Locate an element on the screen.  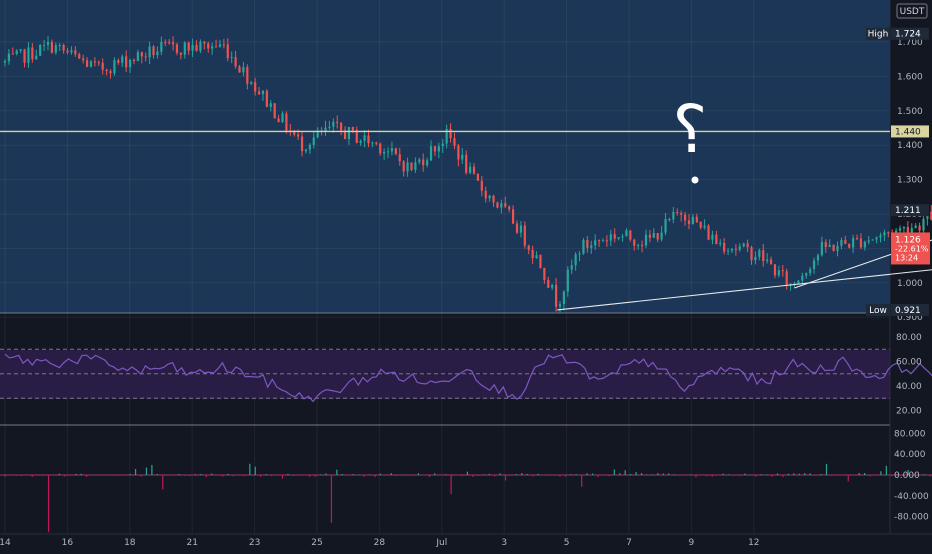
price-tick-label: 1.400 is located at coordinates (910, 146).